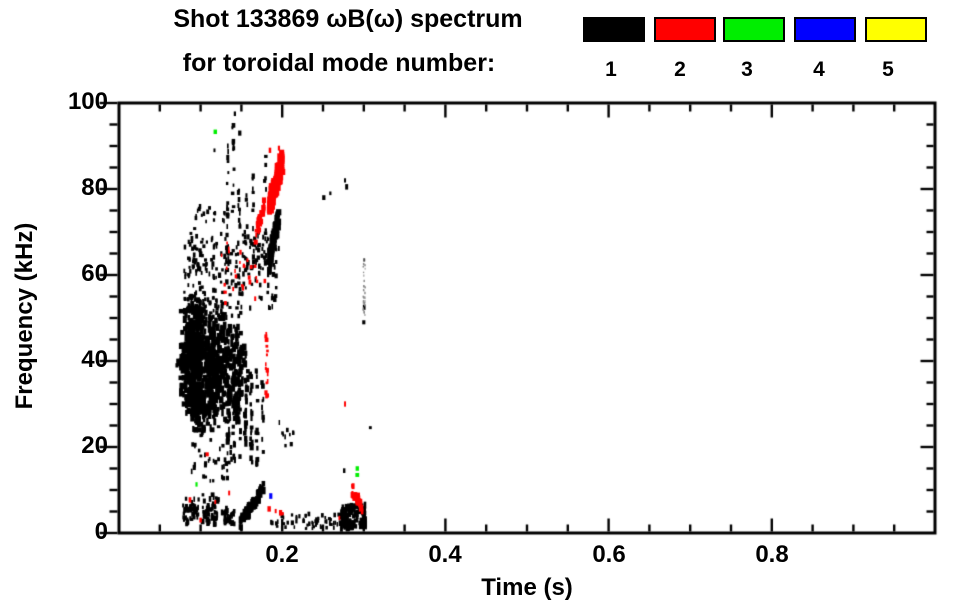  What do you see at coordinates (611, 69) in the screenshot?
I see `legend-label-mode-1: 1` at bounding box center [611, 69].